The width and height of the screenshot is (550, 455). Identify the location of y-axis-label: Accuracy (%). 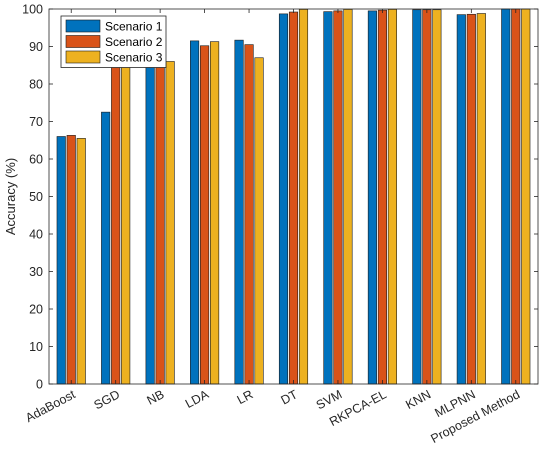
(10, 196).